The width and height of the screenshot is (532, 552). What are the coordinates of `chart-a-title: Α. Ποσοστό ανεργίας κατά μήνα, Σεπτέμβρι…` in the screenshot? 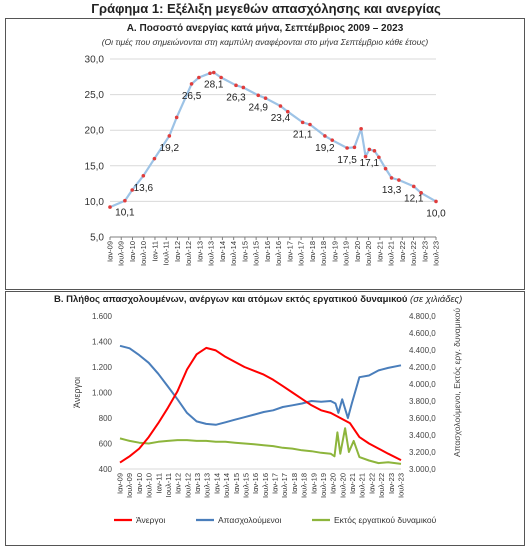 It's located at (265, 28).